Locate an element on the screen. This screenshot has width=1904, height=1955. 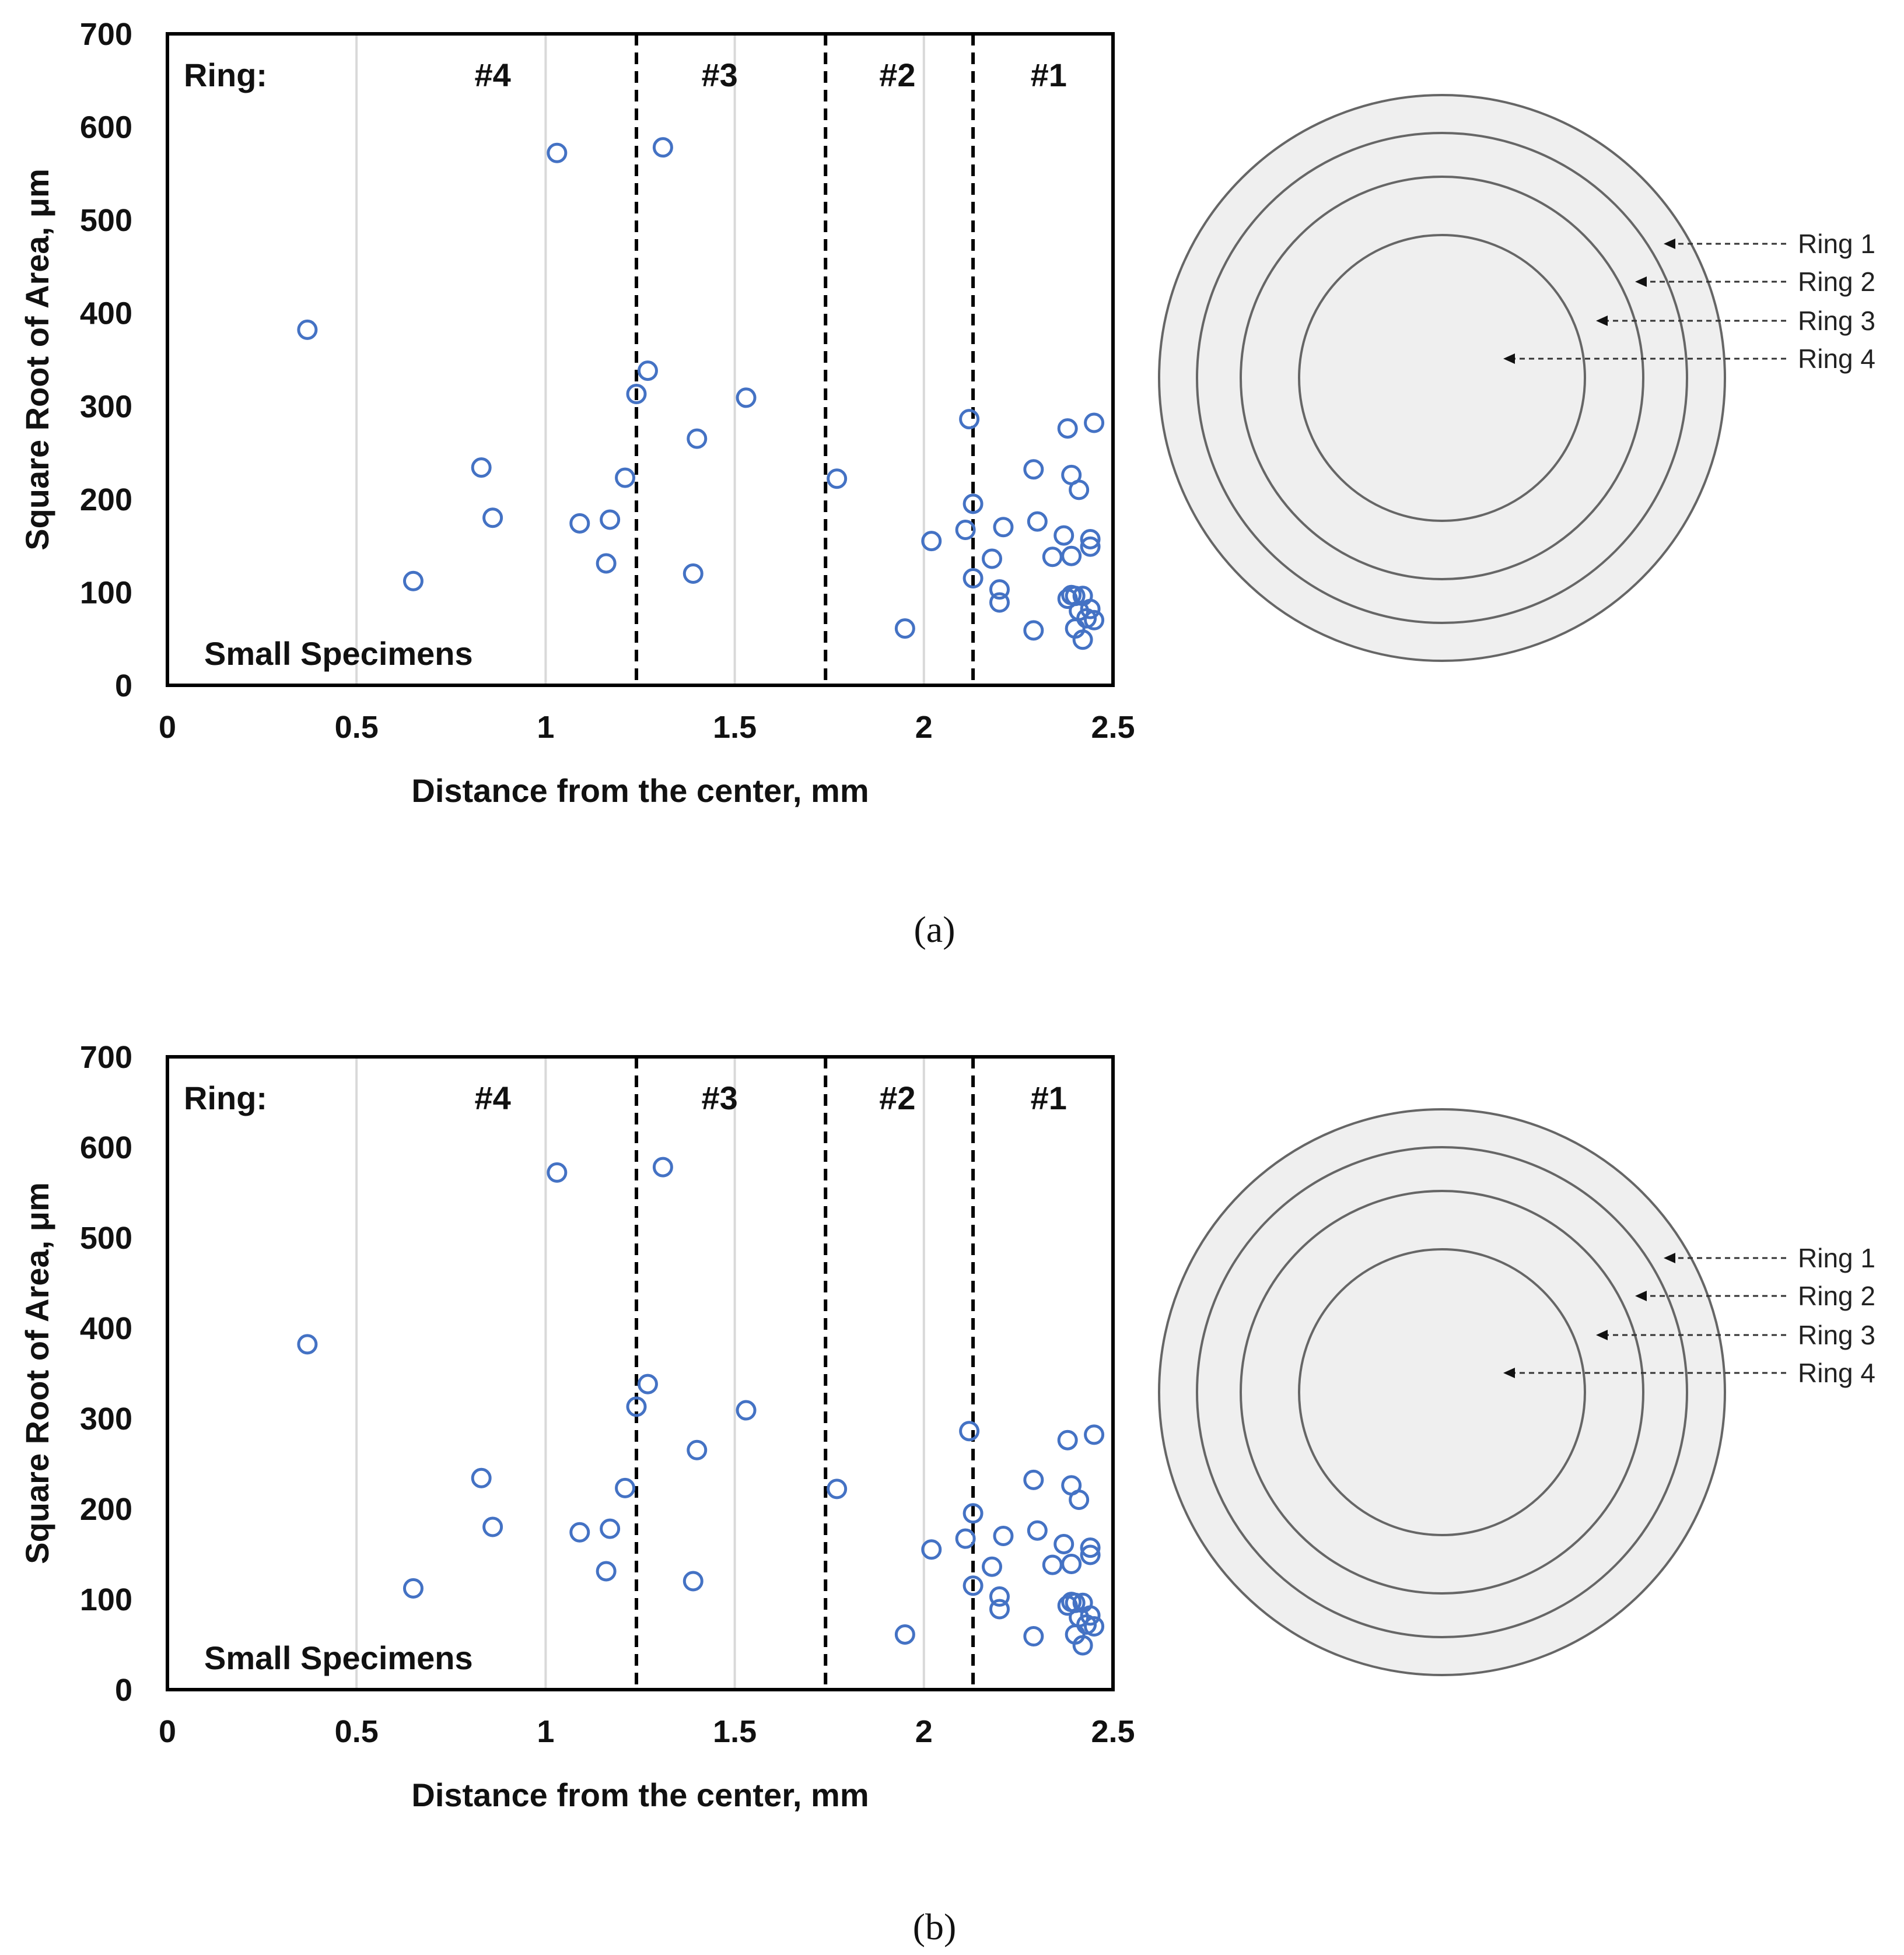
ring-circle is located at coordinates (1442, 1392).